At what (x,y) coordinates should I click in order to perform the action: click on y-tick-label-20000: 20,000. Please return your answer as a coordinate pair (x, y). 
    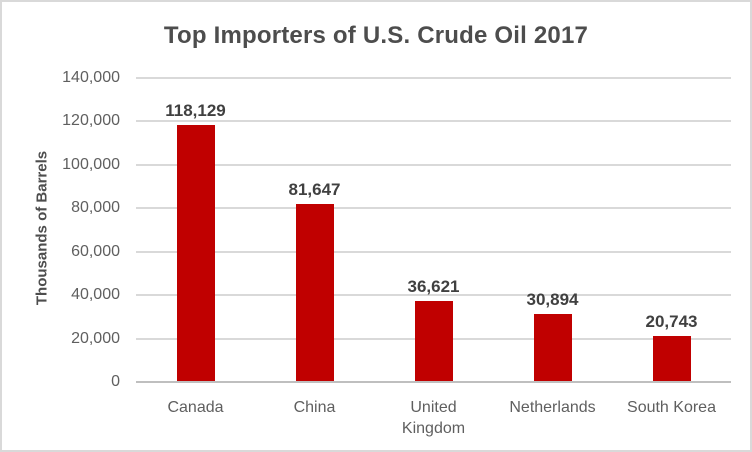
    Looking at the image, I should click on (95, 338).